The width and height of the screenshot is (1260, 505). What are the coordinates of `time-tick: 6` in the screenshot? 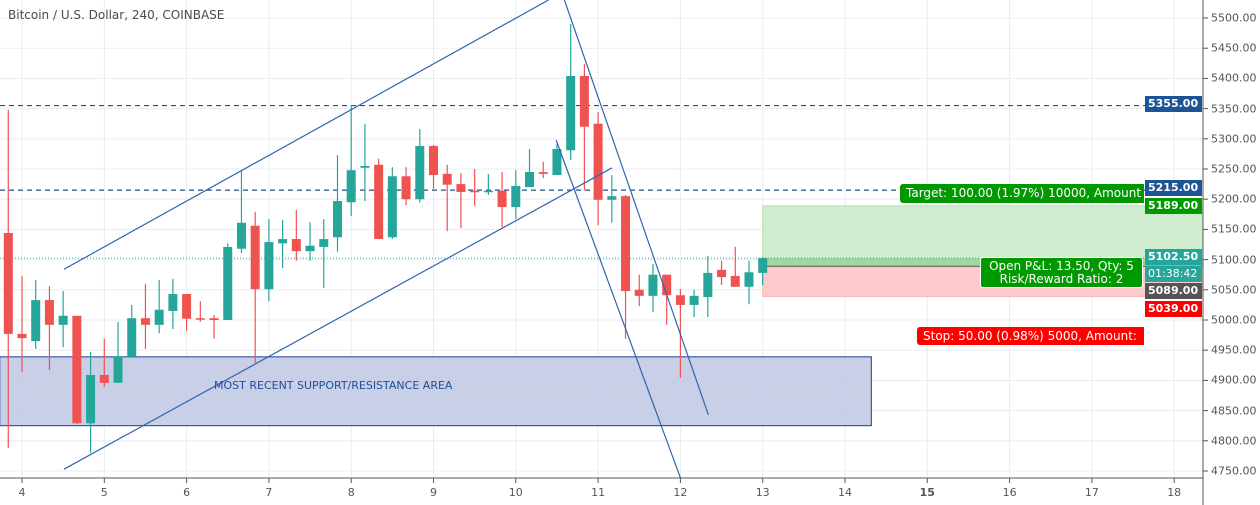 It's located at (187, 492).